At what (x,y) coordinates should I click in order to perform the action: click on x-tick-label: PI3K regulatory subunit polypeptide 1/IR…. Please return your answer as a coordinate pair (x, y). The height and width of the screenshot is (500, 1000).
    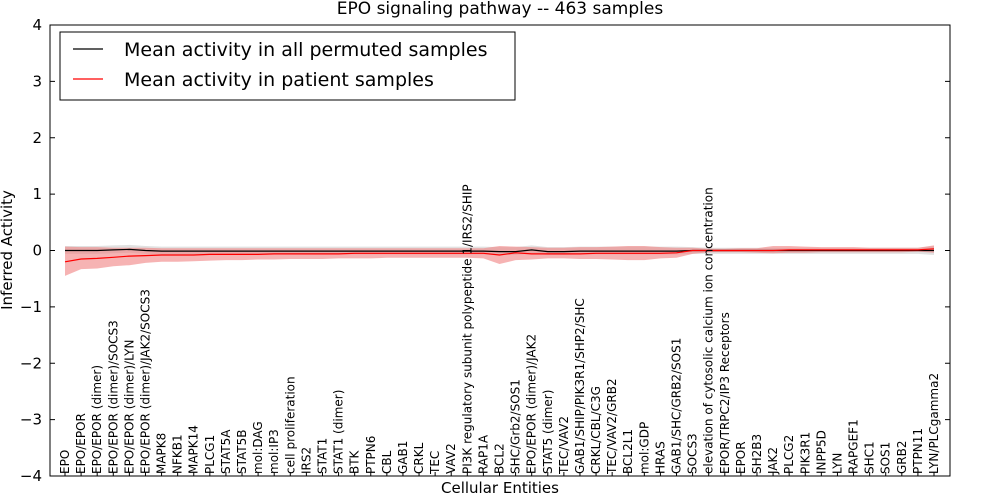
    Looking at the image, I should click on (467, 329).